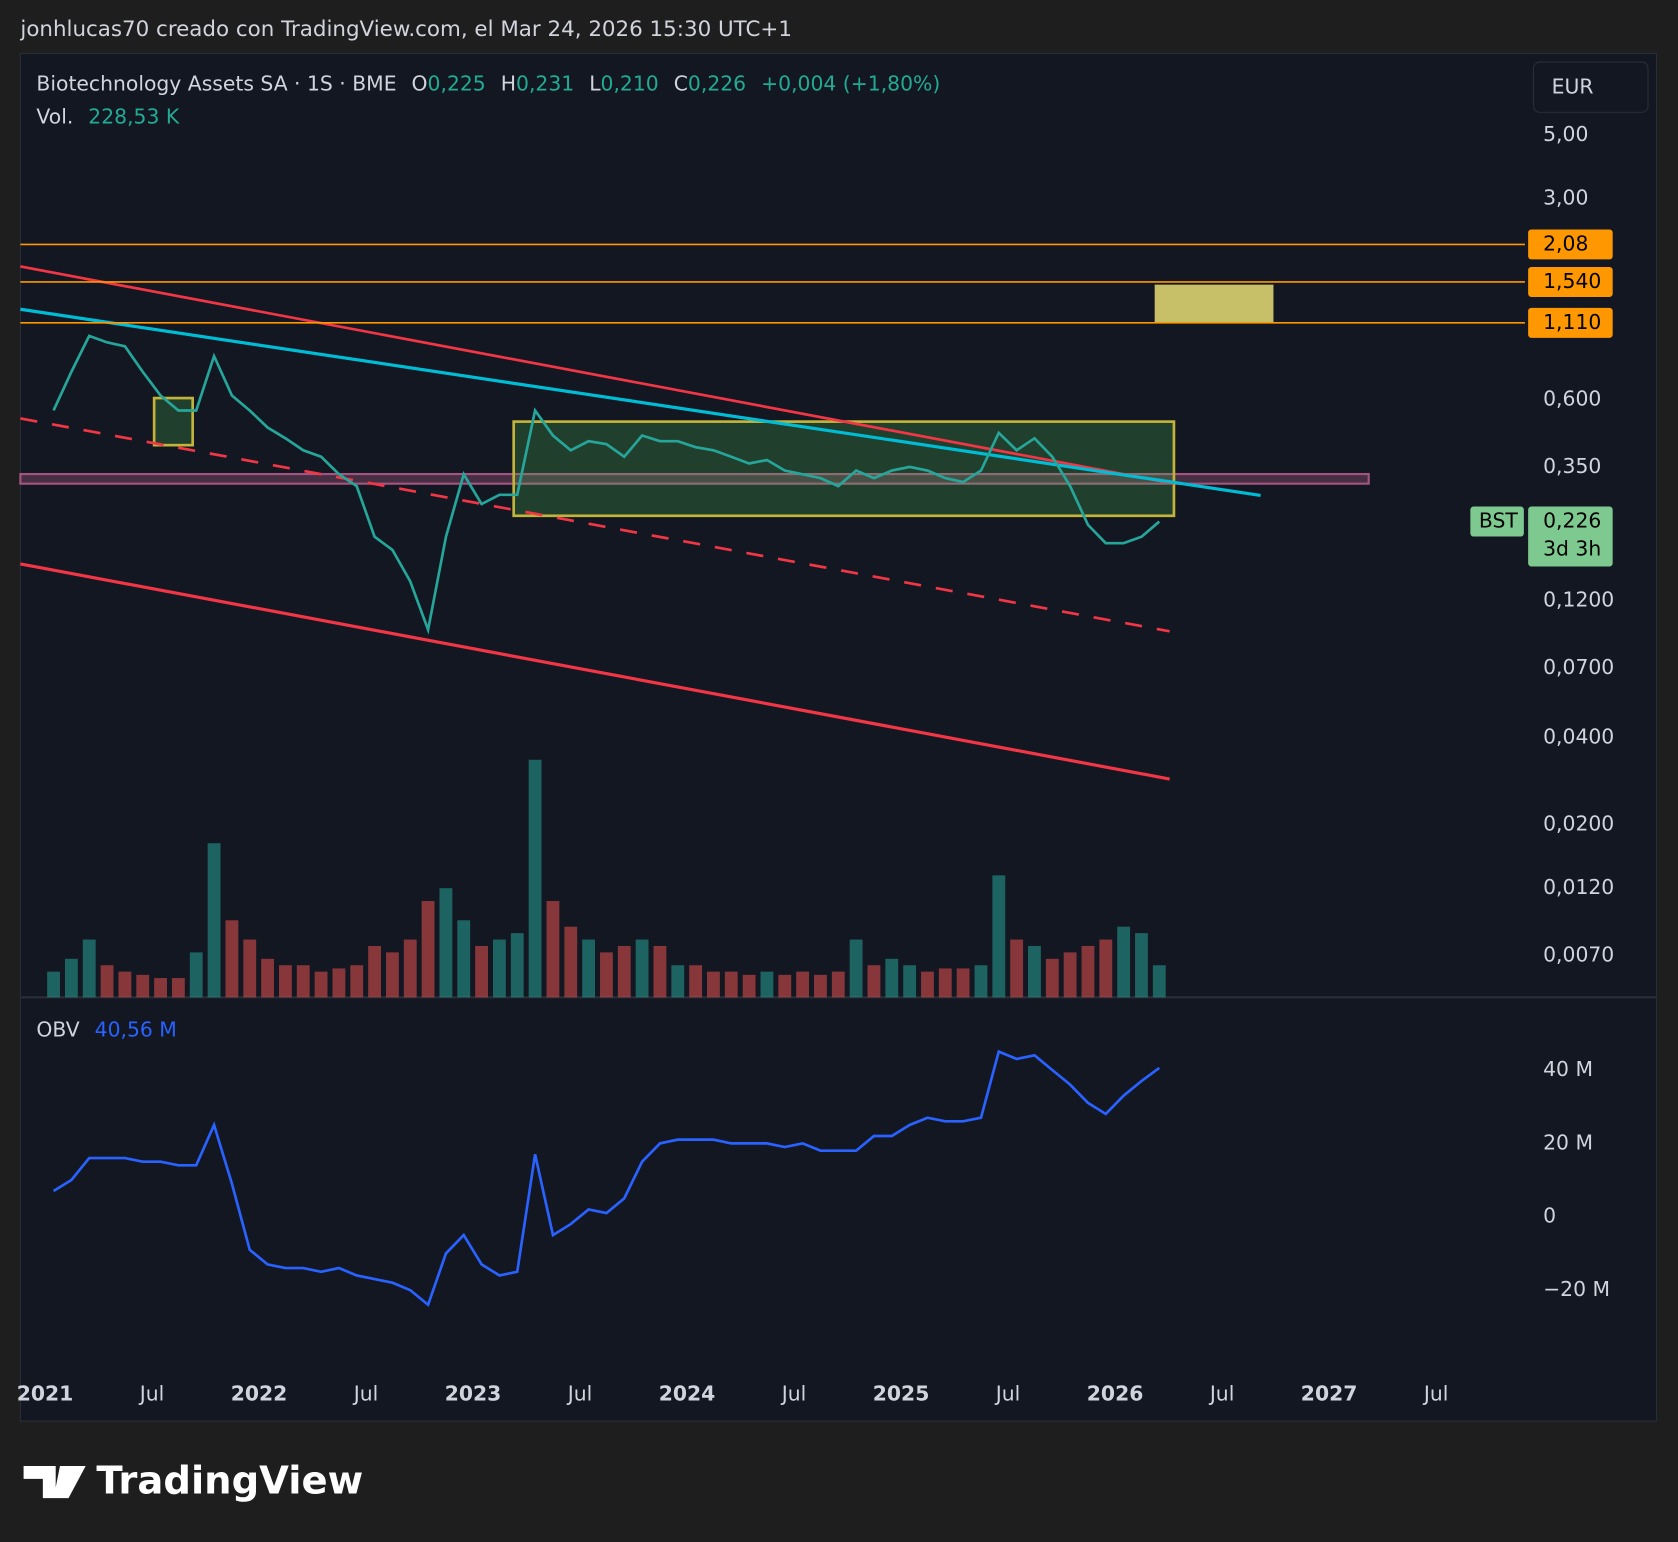  What do you see at coordinates (717, 84) in the screenshot?
I see `ohlc-value: 0,226` at bounding box center [717, 84].